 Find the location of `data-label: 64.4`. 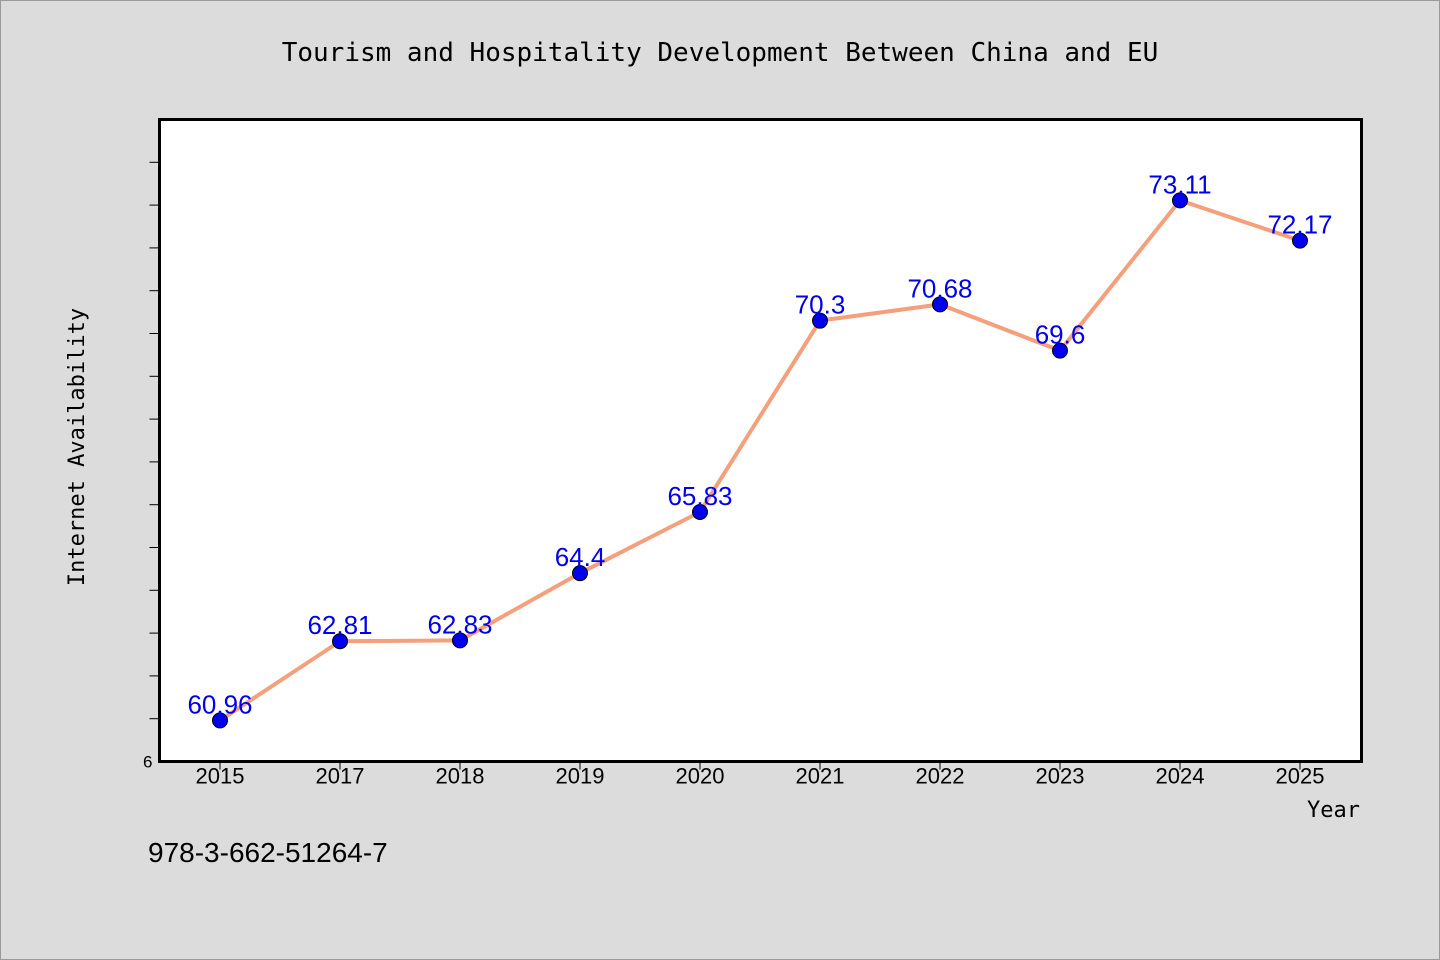

data-label: 64.4 is located at coordinates (580, 557).